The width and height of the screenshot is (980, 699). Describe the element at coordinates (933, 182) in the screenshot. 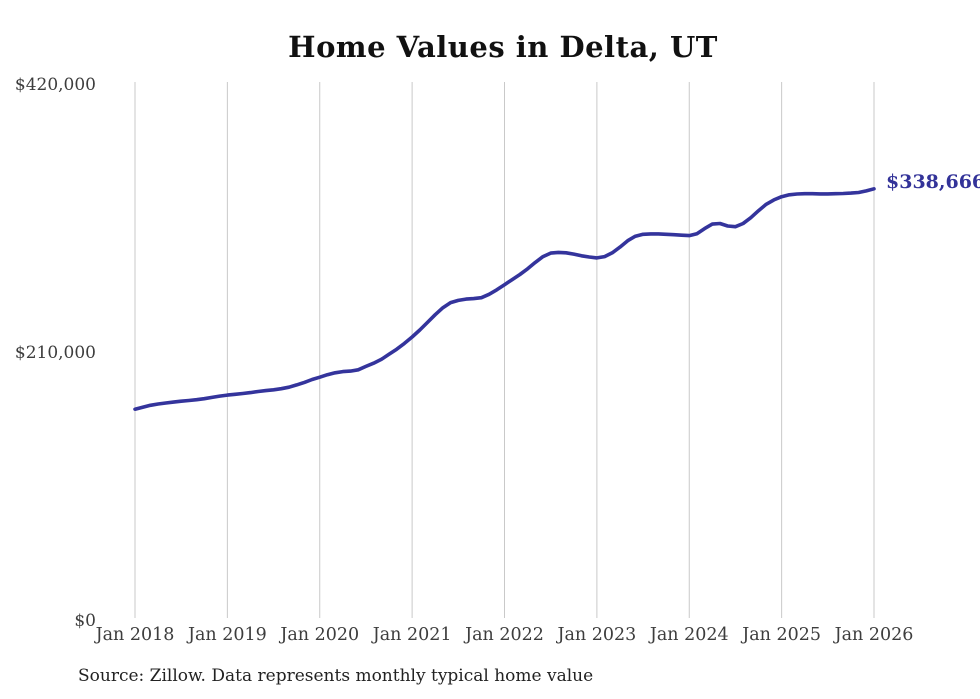

I see `latest-value-label: $338,666` at that location.